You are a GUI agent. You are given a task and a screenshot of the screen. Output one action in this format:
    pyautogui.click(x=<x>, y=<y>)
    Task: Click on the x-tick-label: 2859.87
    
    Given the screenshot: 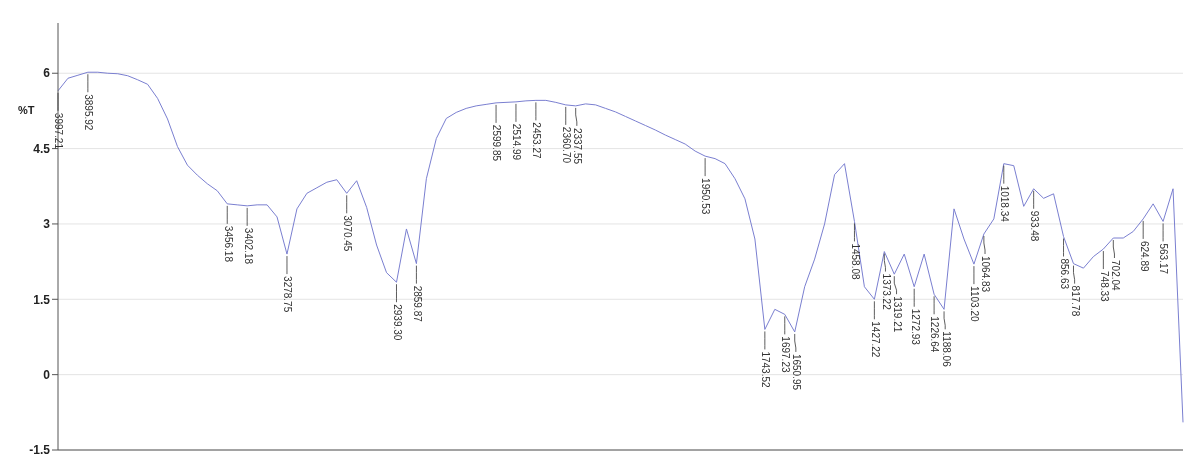 What is the action you would take?
    pyautogui.click(x=417, y=304)
    